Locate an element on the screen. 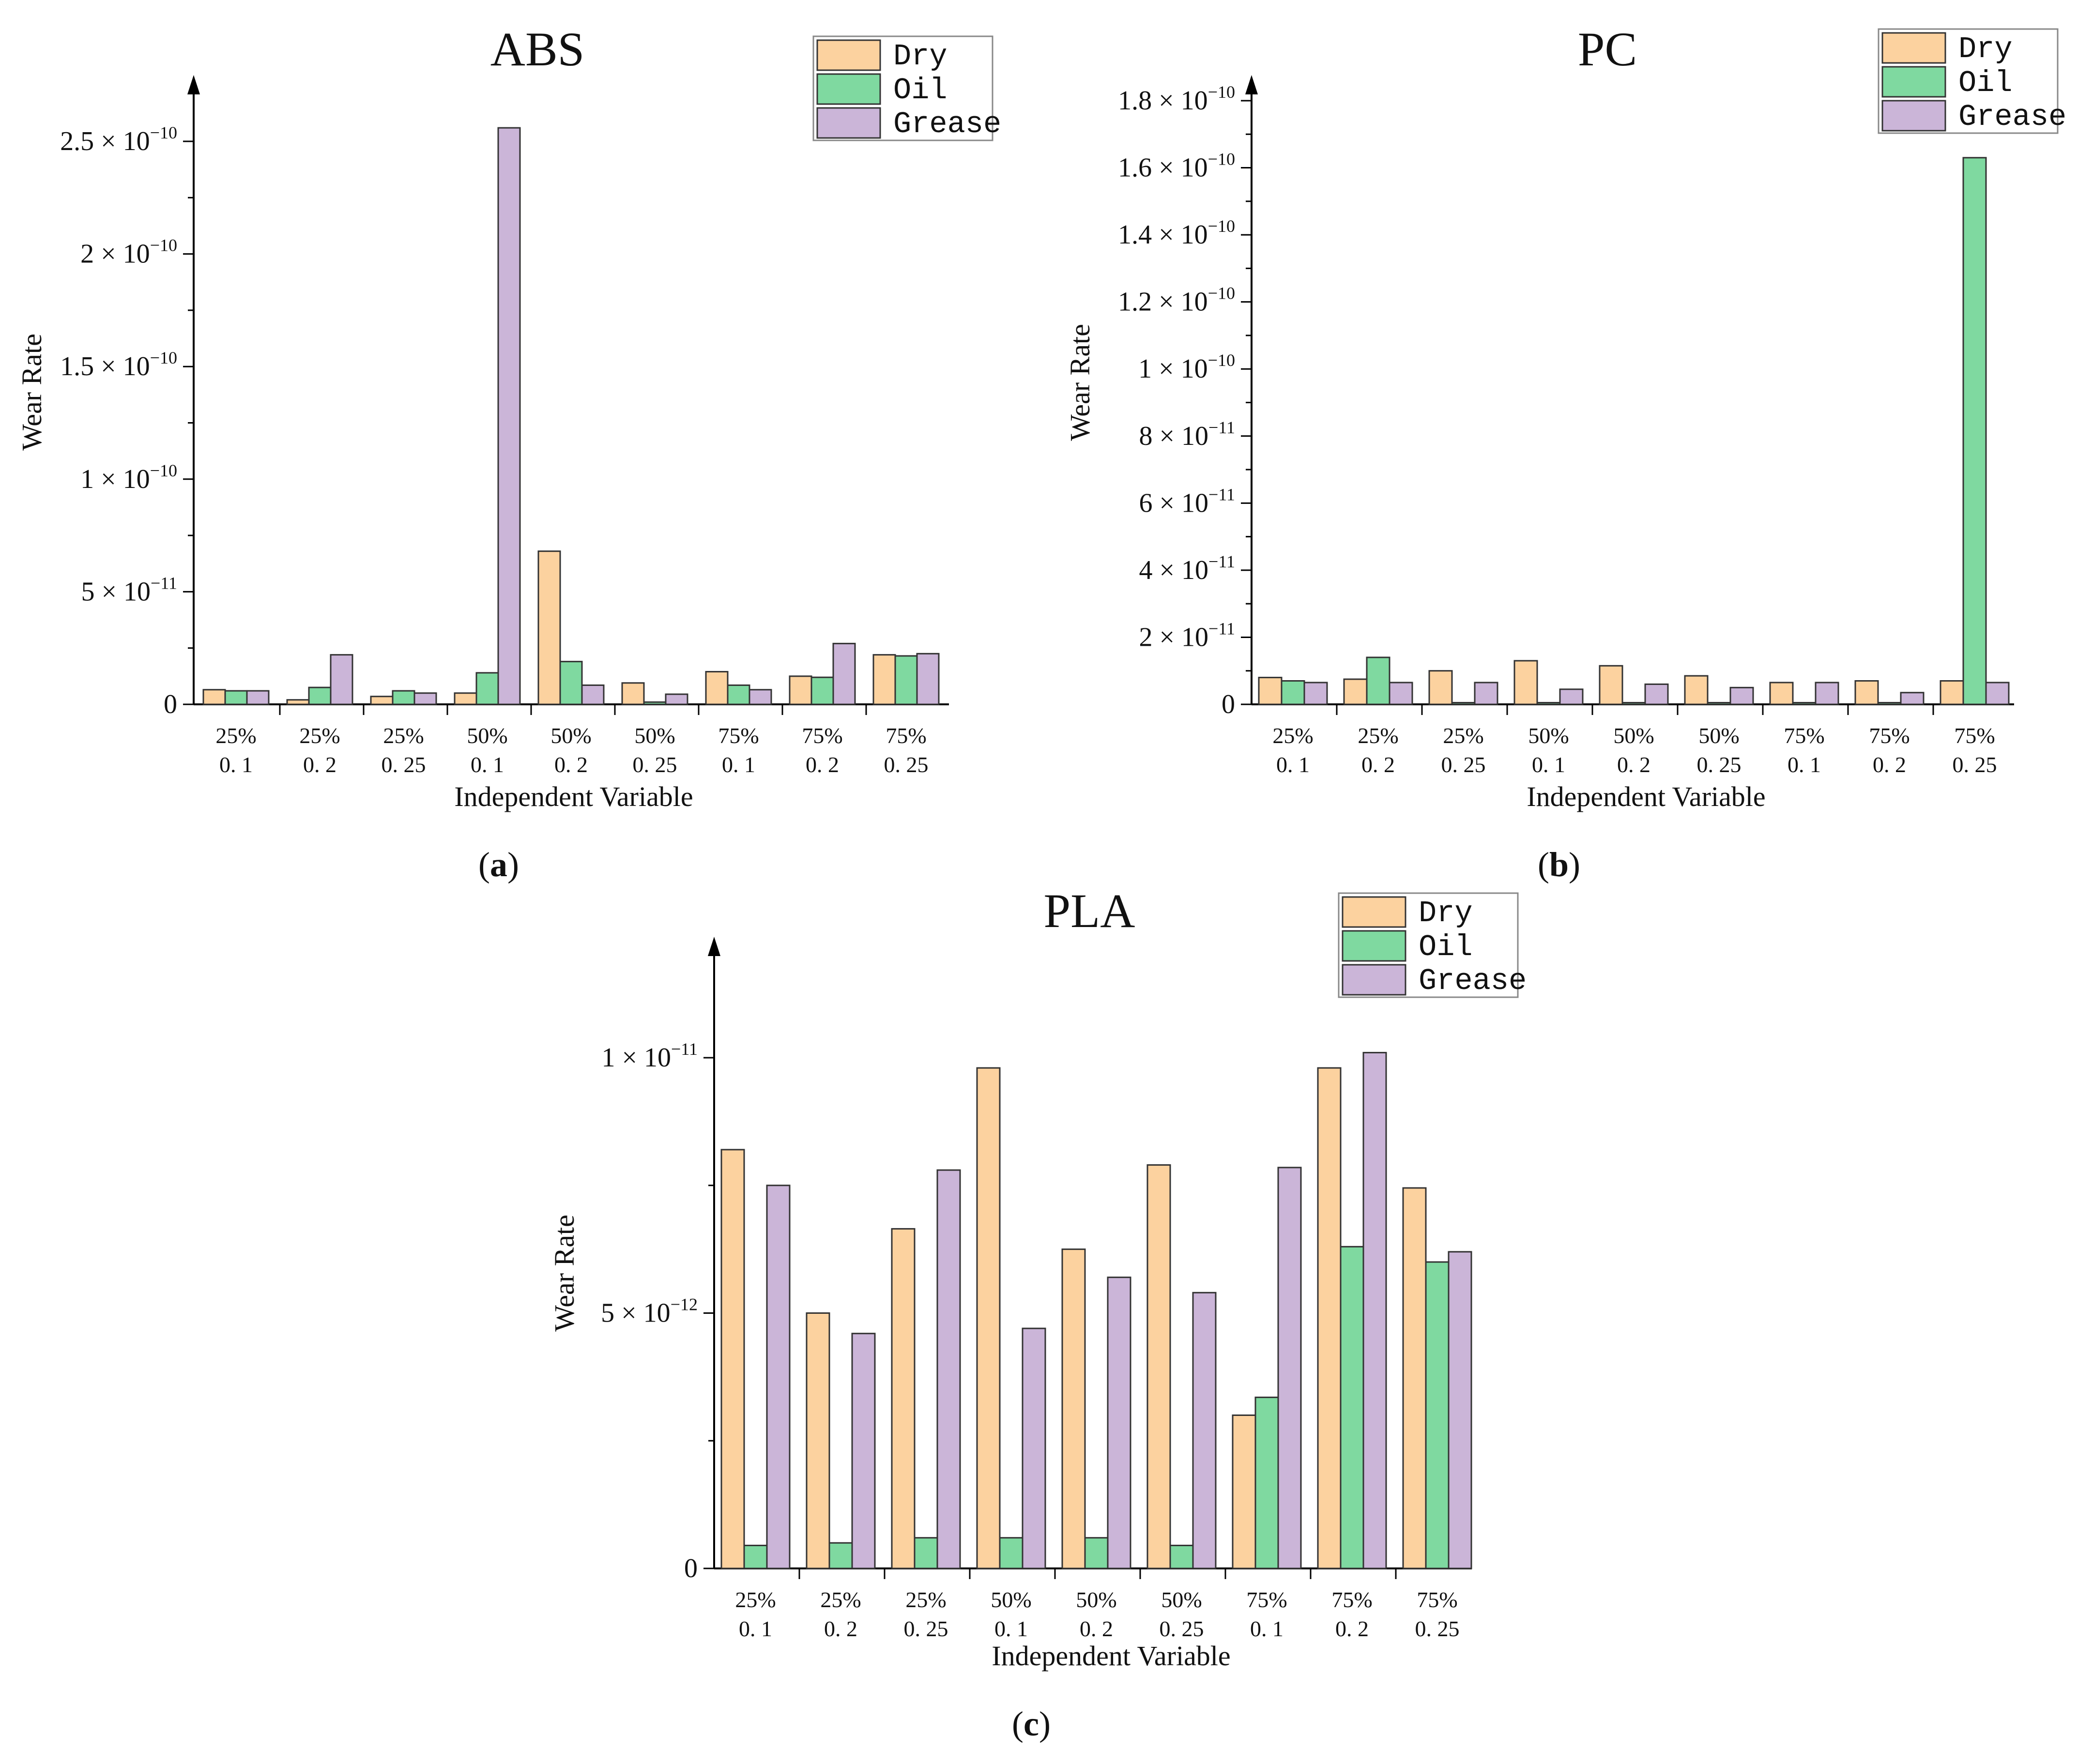  legend-label-oil: Oil is located at coordinates (920, 90).